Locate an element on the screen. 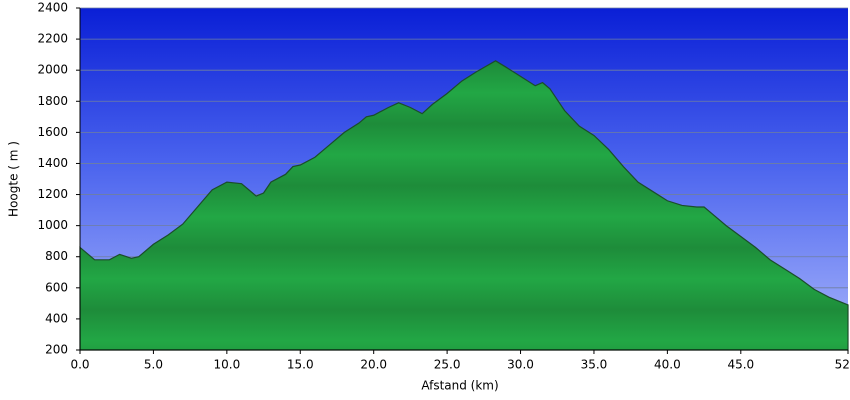  y-tick-label: 800 is located at coordinates (56, 256).